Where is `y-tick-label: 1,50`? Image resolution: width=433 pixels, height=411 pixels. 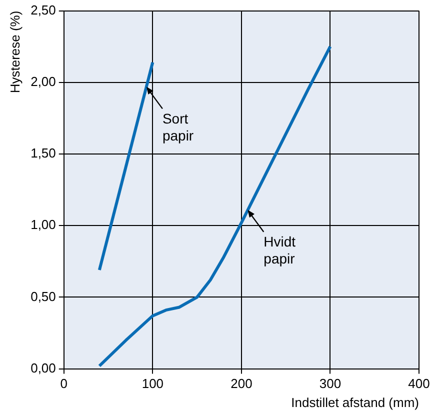 y-tick-label: 1,50 is located at coordinates (43, 153).